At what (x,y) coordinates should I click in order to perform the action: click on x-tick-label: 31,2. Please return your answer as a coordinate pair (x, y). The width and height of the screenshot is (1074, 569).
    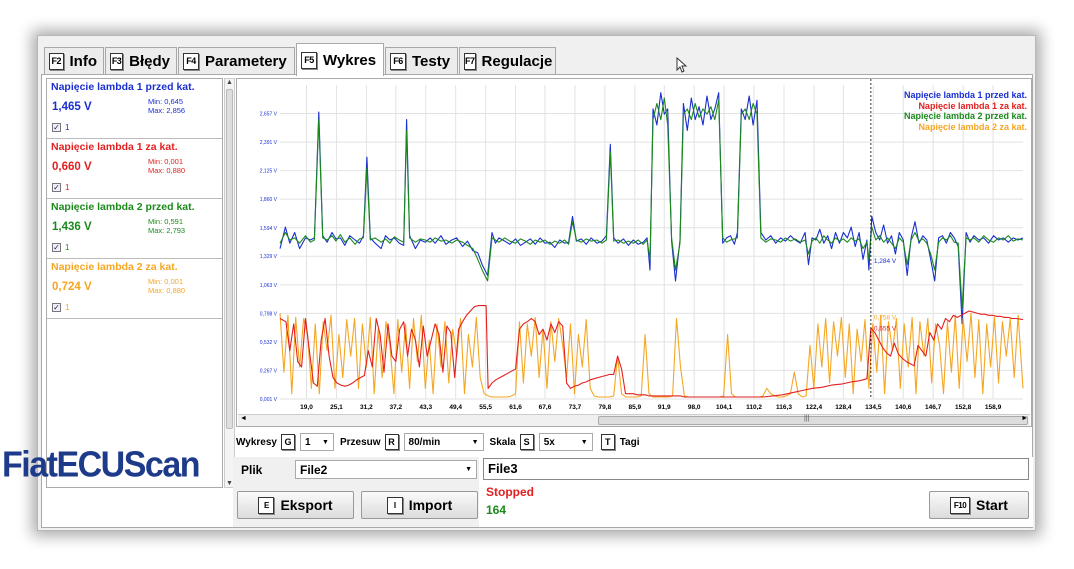
    Looking at the image, I should click on (366, 407).